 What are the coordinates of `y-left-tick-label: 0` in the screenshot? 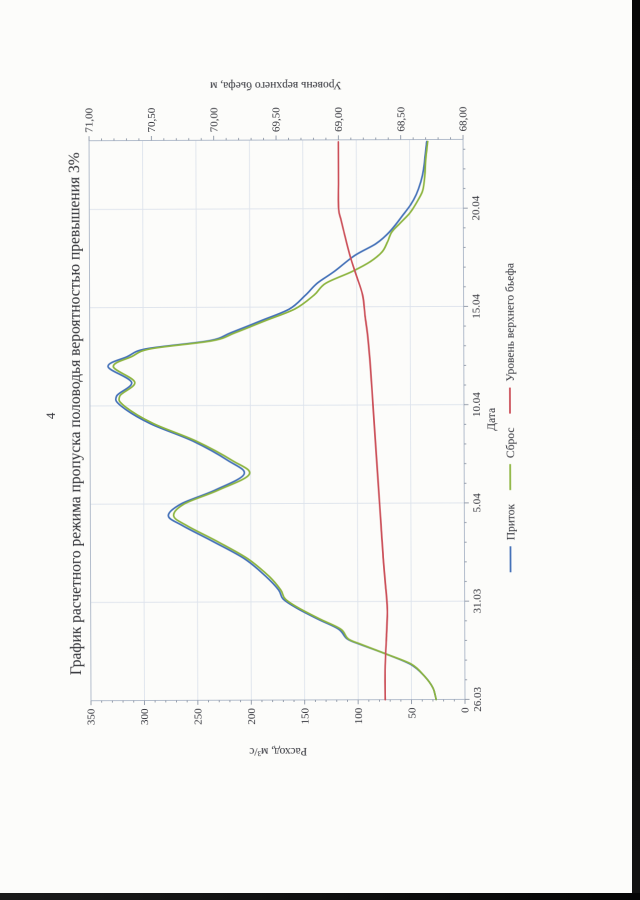 It's located at (466, 710).